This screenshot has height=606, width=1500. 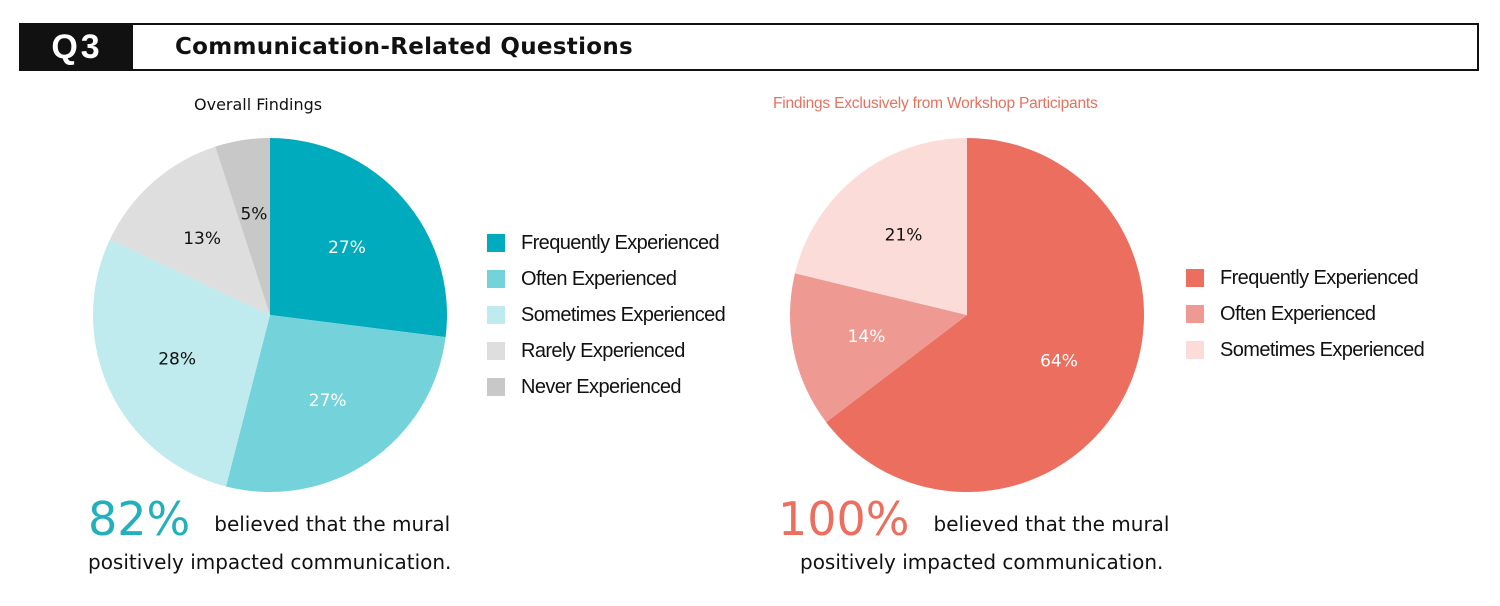 I want to click on overall-slice-label-rarely-experienced: 13%, so click(x=202, y=239).